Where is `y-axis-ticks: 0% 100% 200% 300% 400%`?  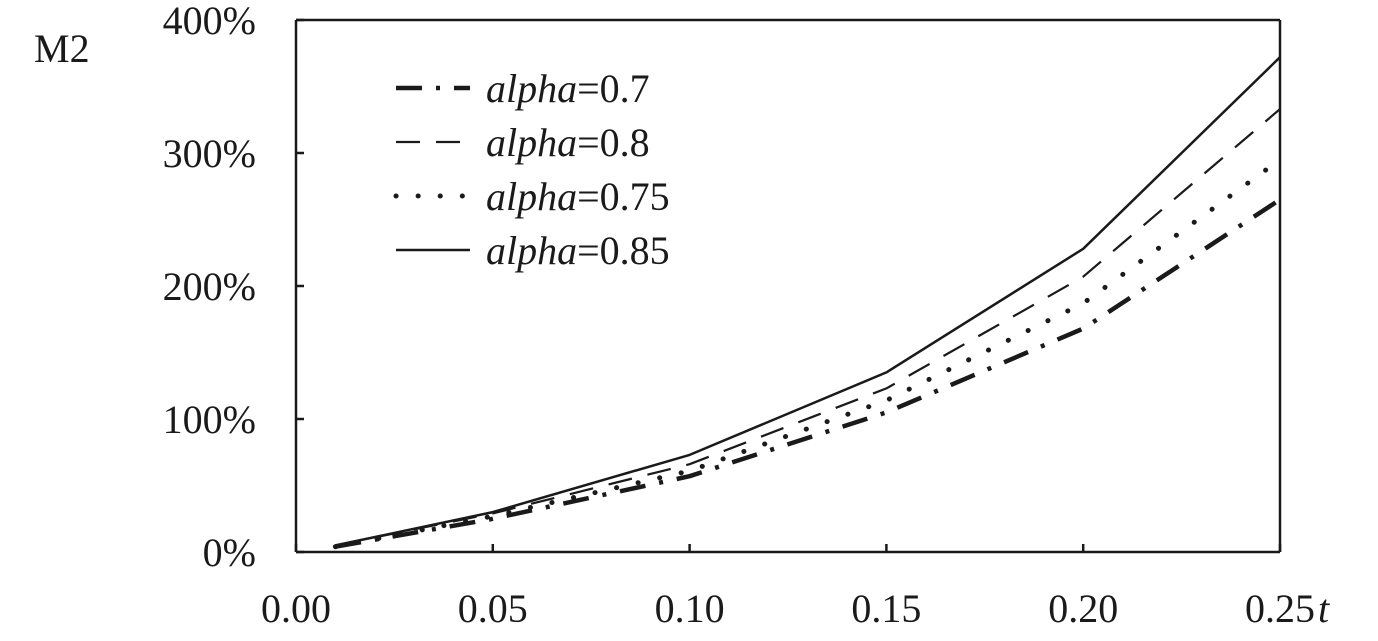 y-axis-ticks: 0% 100% 200% 300% 400% is located at coordinates (233, 287).